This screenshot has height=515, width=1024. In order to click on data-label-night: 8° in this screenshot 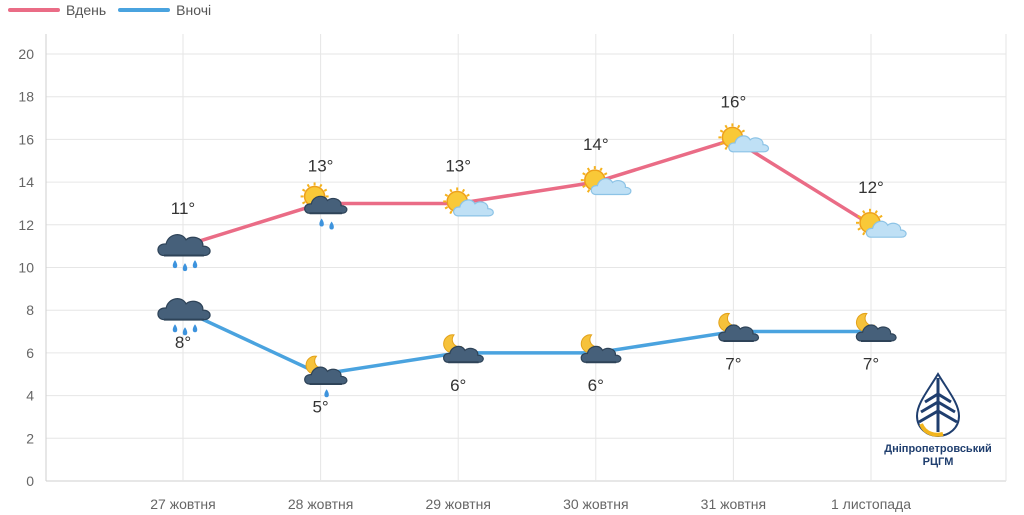, I will do `click(183, 342)`.